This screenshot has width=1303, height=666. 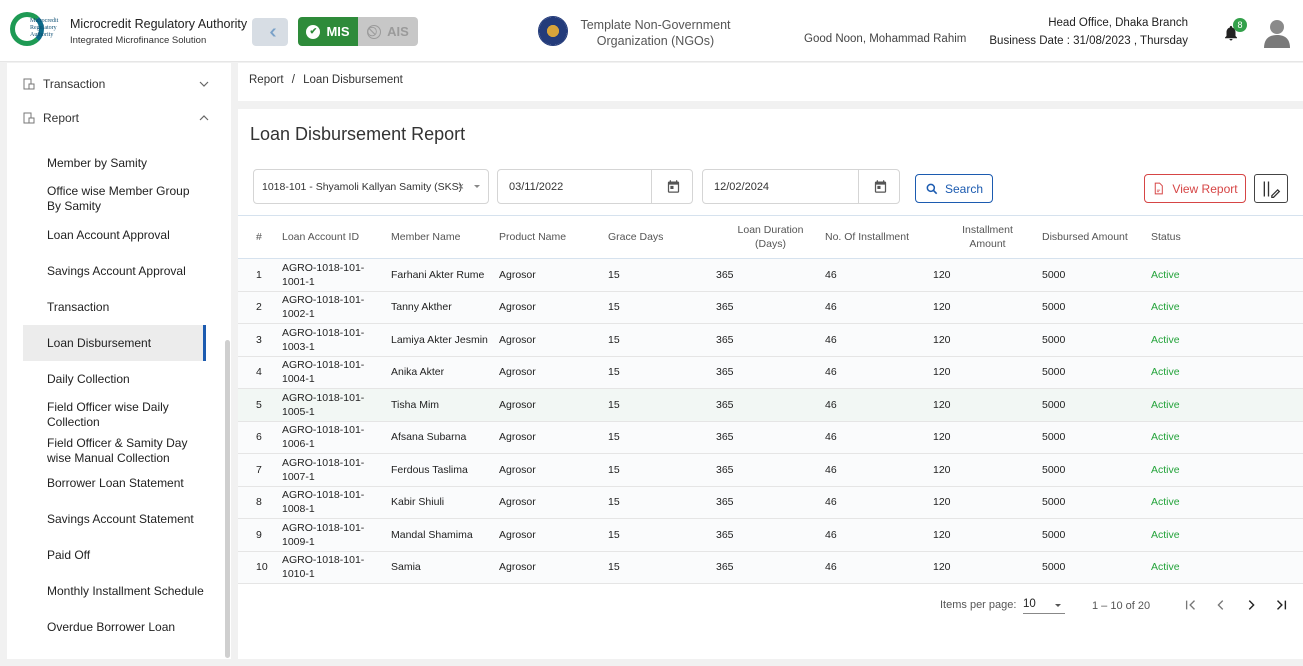 What do you see at coordinates (336, 502) in the screenshot?
I see `cell-account: AGRO-1018-101- 1008-1` at bounding box center [336, 502].